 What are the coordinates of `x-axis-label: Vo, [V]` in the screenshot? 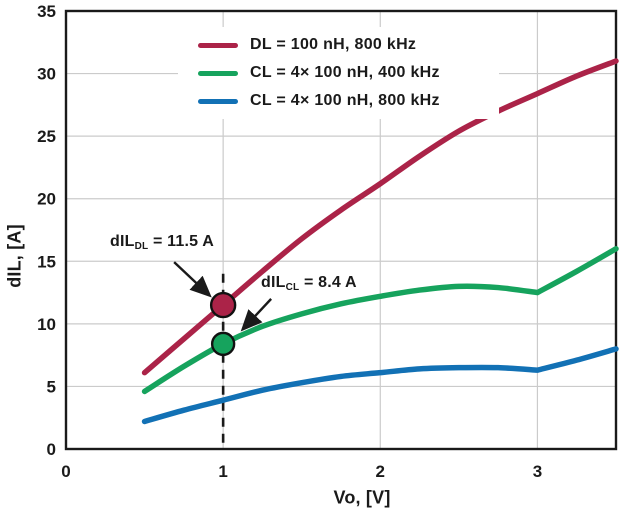 It's located at (362, 497).